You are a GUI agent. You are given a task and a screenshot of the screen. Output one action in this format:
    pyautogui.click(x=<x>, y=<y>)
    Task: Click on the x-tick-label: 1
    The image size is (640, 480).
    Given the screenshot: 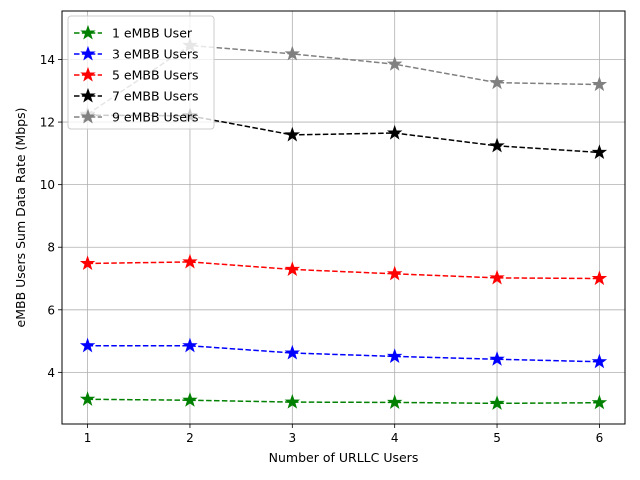 What is the action you would take?
    pyautogui.click(x=88, y=438)
    